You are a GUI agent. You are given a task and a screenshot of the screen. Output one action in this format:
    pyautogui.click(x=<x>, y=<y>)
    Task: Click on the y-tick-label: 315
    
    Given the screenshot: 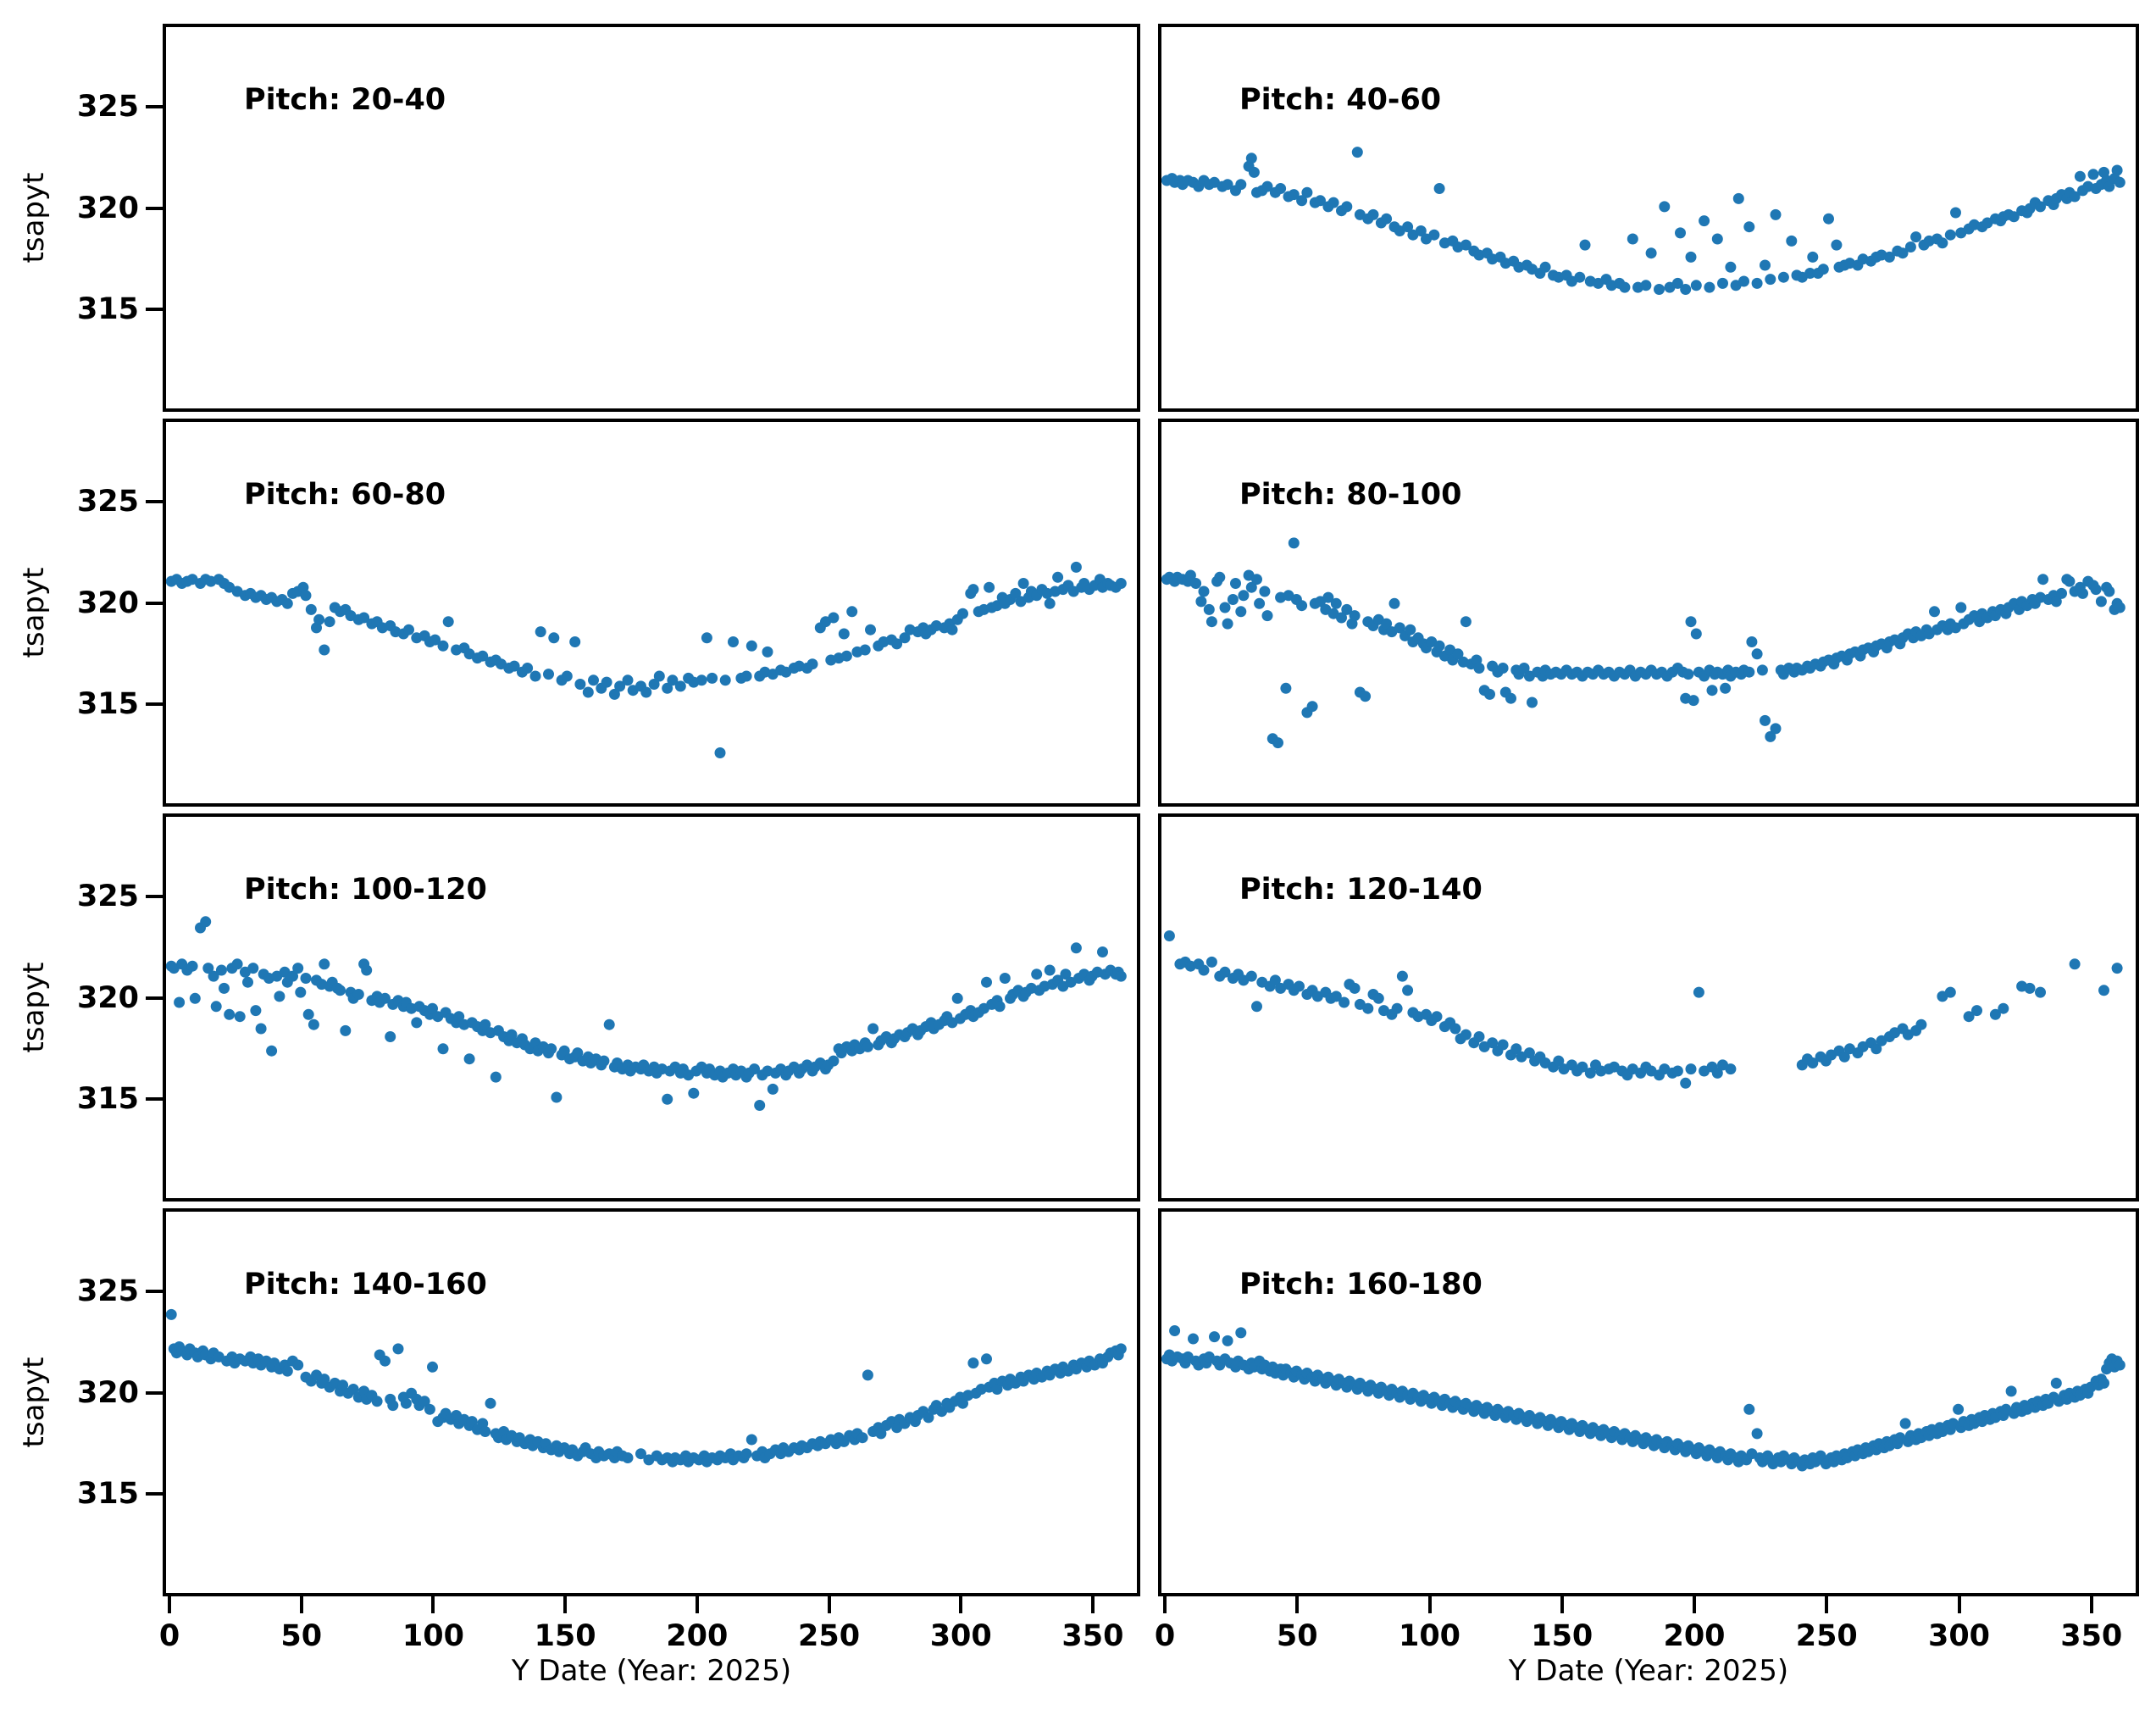 What is the action you would take?
    pyautogui.click(x=107, y=1493)
    